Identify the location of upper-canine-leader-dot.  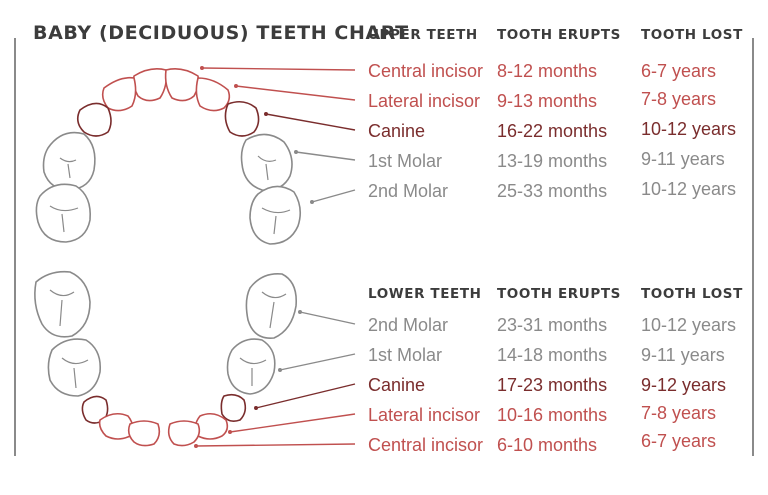
(266, 114).